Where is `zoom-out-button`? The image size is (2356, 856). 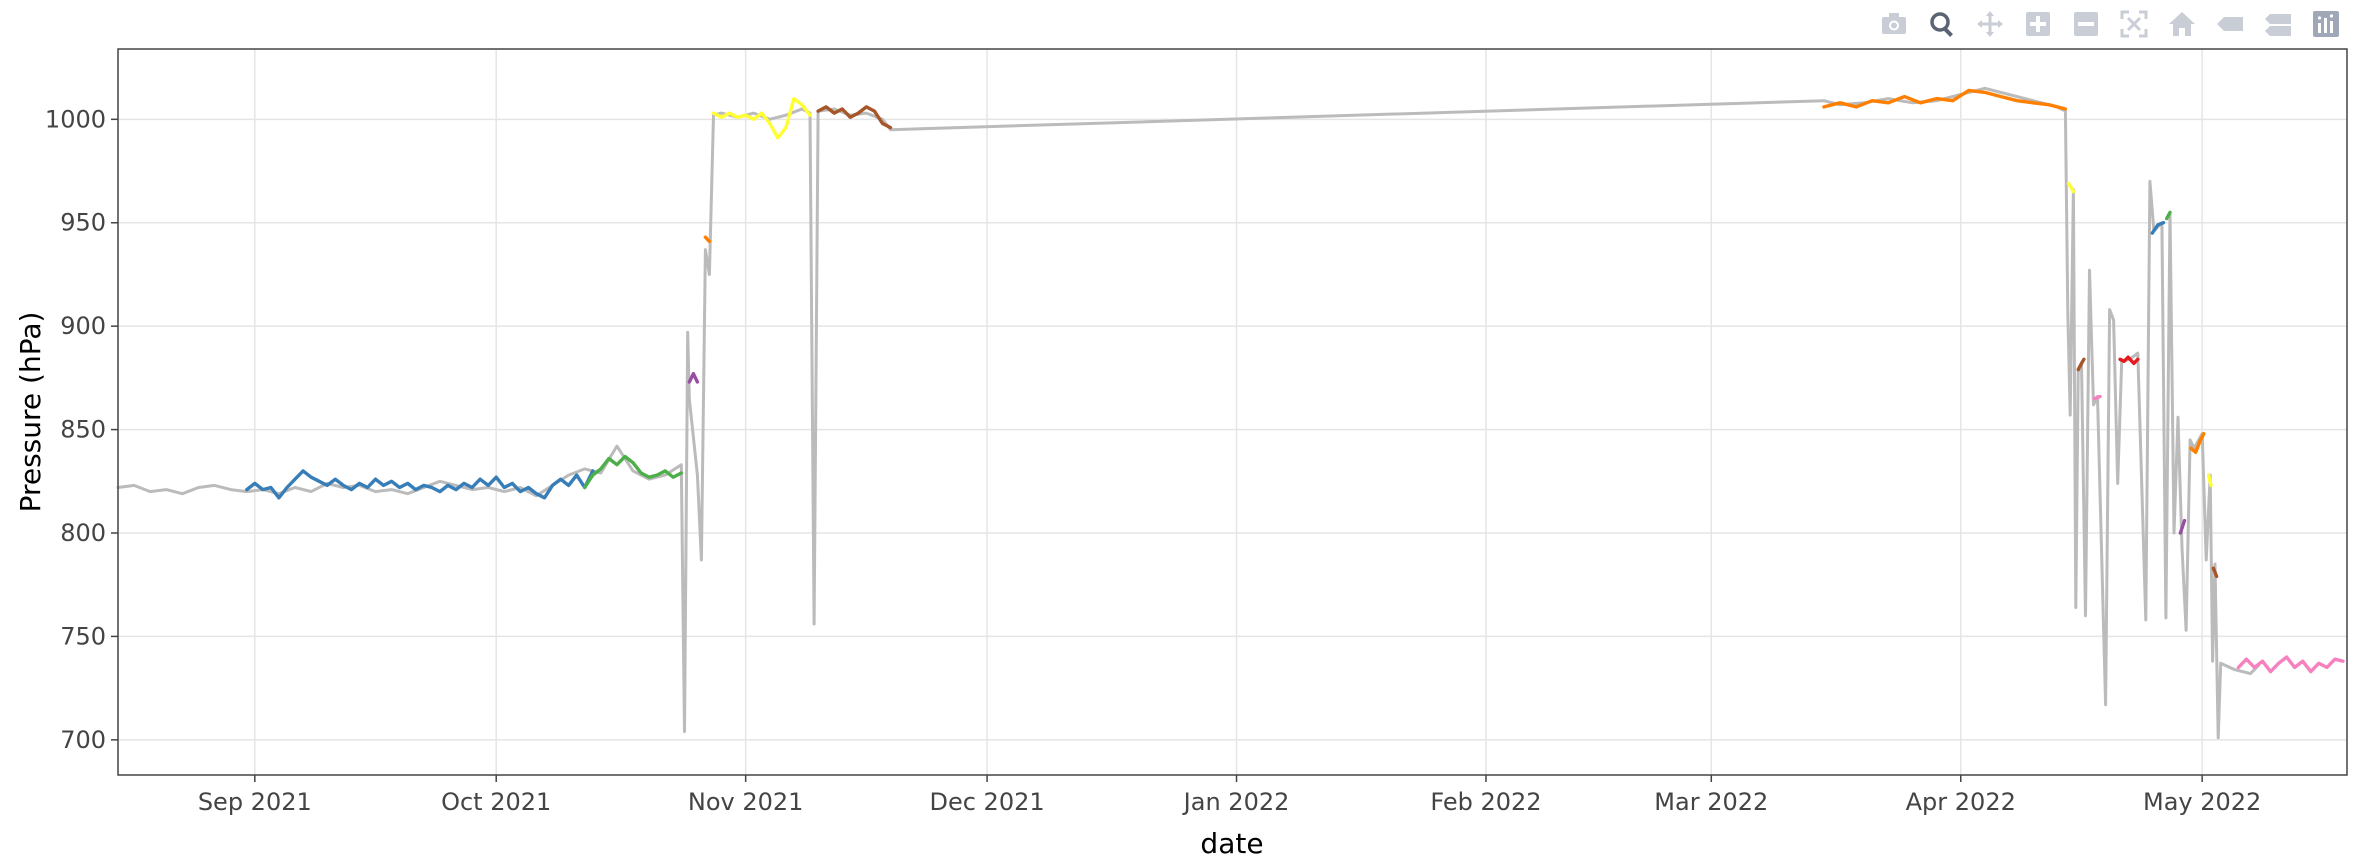 zoom-out-button is located at coordinates (2086, 24).